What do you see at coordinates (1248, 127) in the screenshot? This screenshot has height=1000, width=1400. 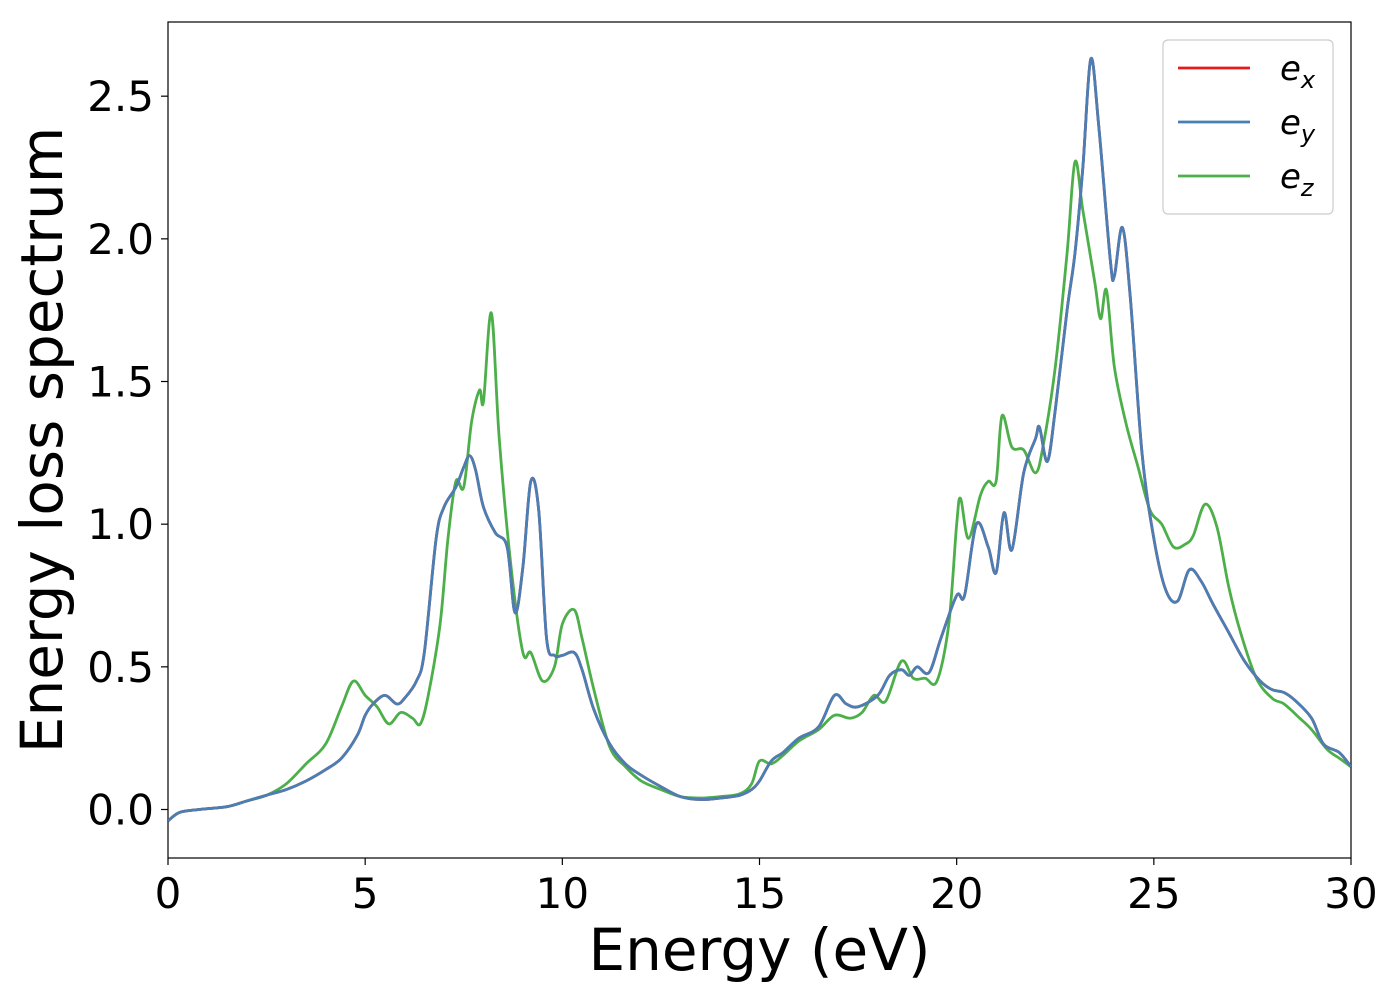 I see `legend-box` at bounding box center [1248, 127].